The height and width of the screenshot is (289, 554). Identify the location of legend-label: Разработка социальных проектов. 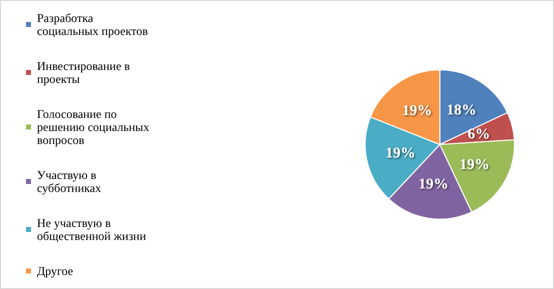
(92, 24).